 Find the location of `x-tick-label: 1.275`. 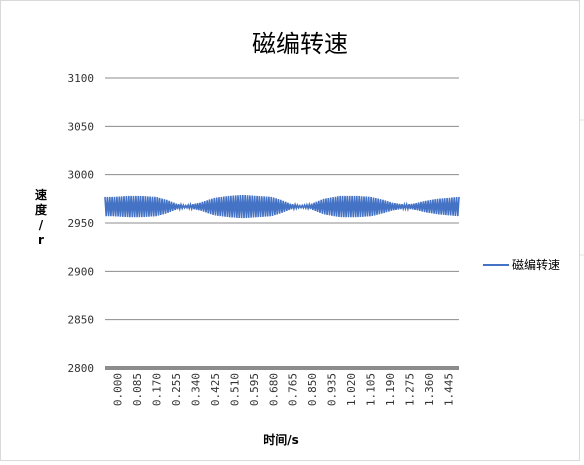

x-tick-label: 1.275 is located at coordinates (409, 389).